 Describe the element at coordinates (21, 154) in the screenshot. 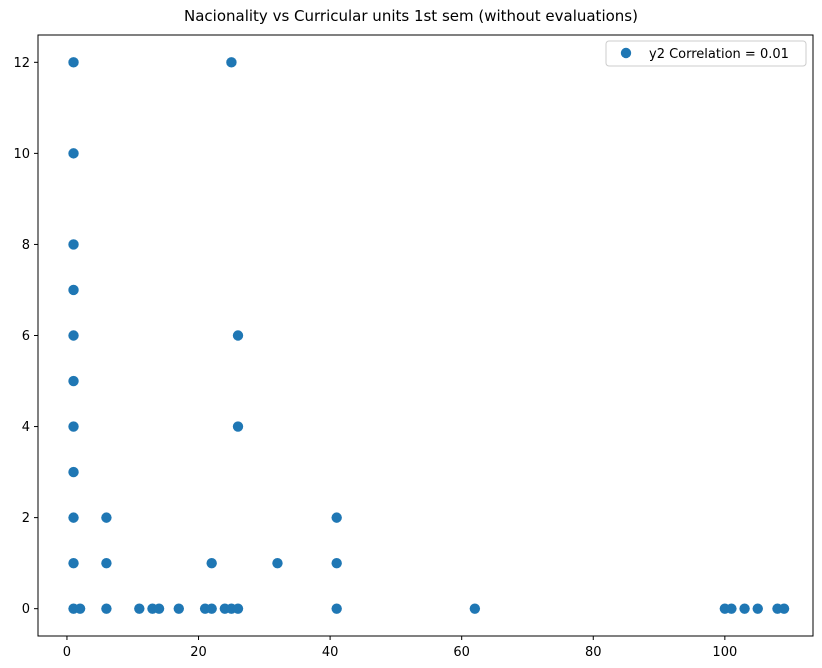

I see `y-tick-label: 10` at that location.